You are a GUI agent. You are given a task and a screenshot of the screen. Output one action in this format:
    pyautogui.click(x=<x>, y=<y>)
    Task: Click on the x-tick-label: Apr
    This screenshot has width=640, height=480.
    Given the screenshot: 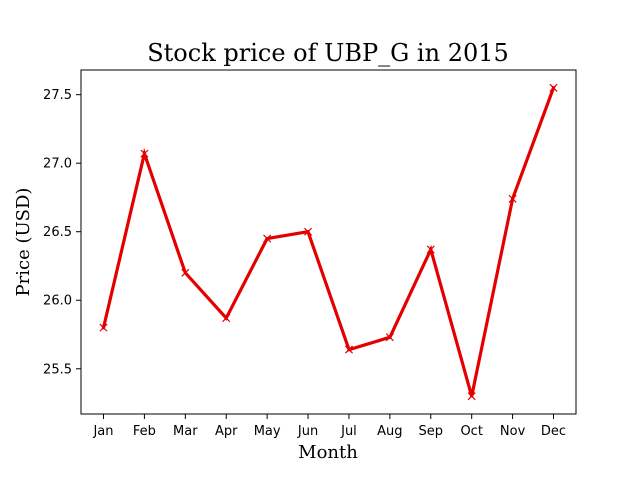 What is the action you would take?
    pyautogui.click(x=226, y=431)
    